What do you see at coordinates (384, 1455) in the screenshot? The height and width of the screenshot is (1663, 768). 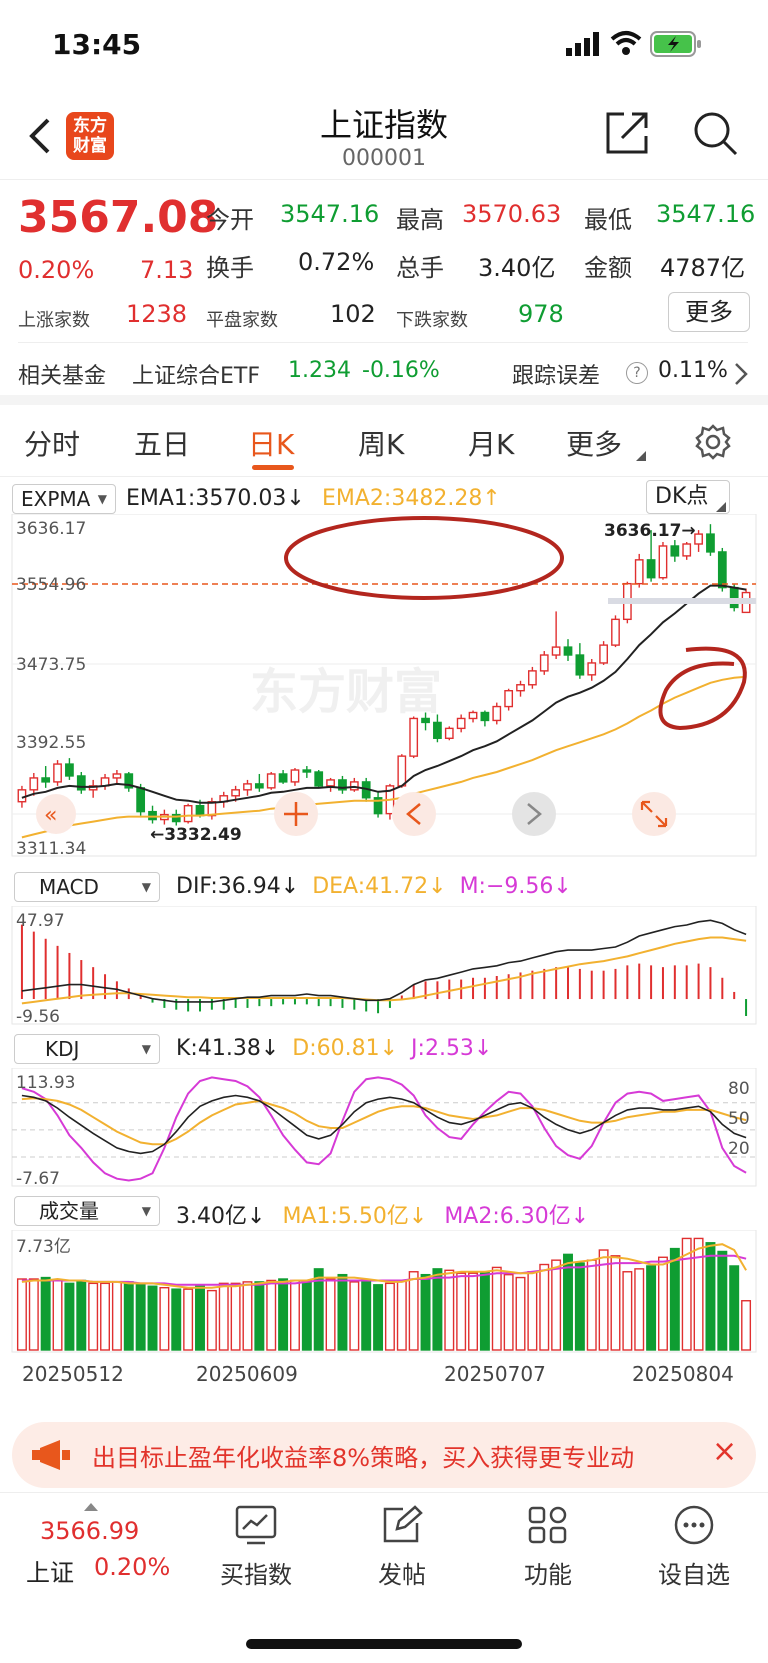 I see `promo-banner: 出目标止盈年化收益率8%策略，买入获得更专业动 ×` at bounding box center [384, 1455].